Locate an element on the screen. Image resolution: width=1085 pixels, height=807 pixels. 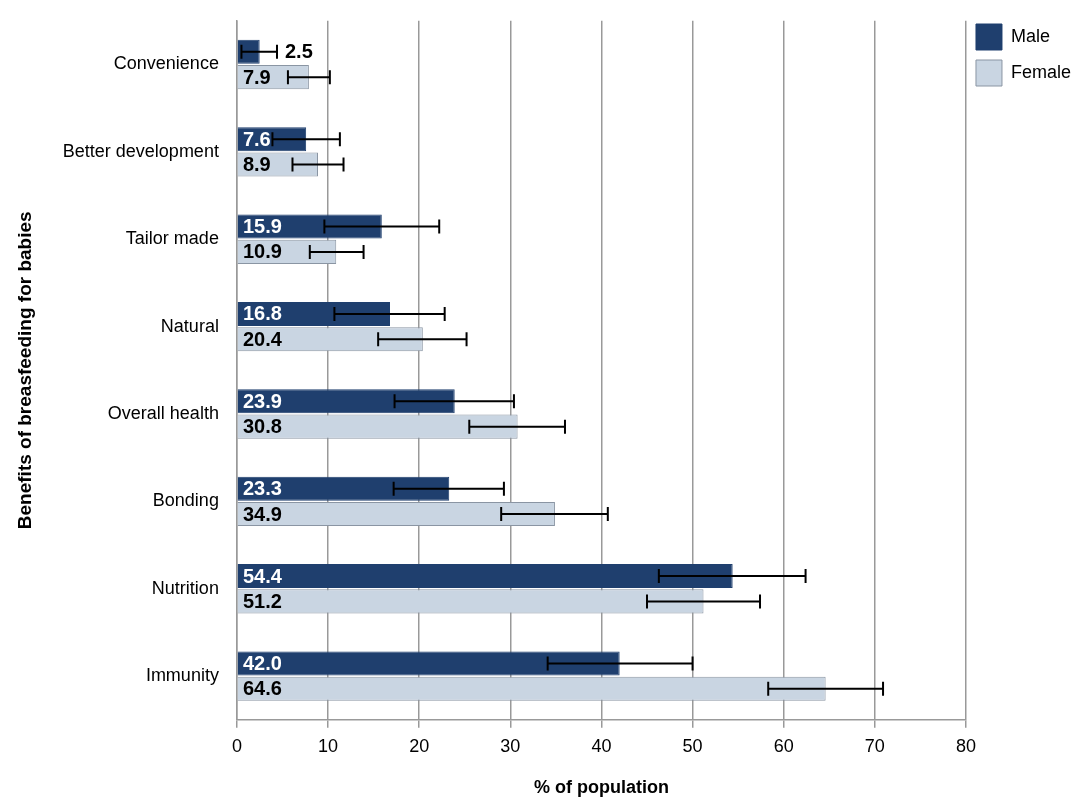
data-label: 8.9 is located at coordinates (256, 164).